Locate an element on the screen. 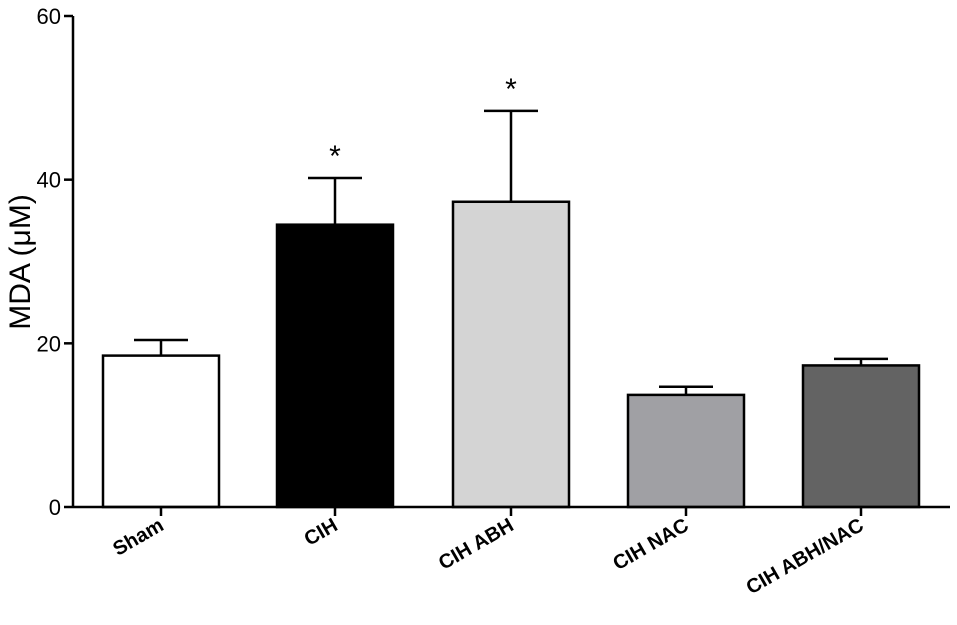  x-tick-label: CIH NAC is located at coordinates (650, 544).